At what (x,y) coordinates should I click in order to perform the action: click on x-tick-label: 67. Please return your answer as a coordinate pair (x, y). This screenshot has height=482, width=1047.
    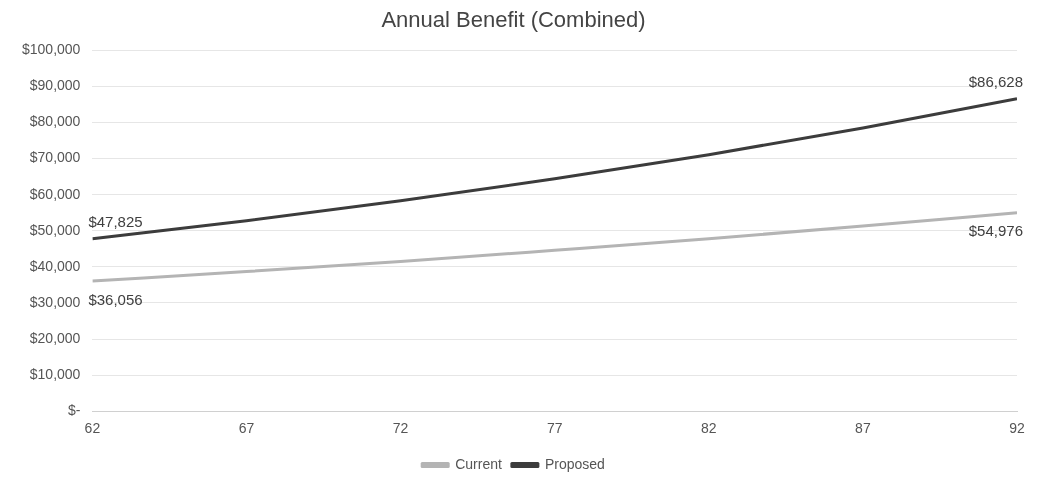
    Looking at the image, I should click on (246, 428).